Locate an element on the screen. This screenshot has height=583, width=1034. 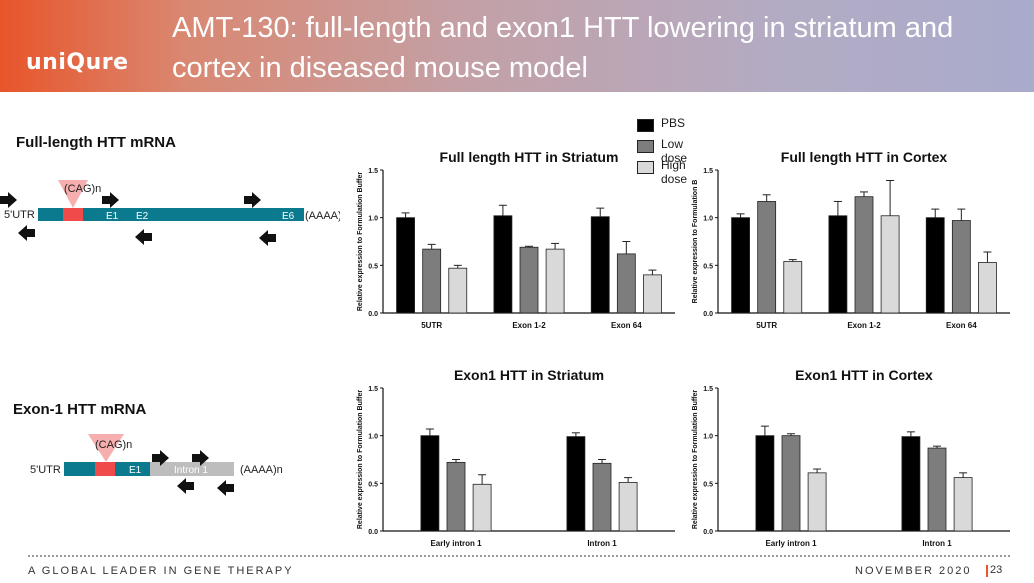
legend-label: Low dose is located at coordinates (674, 151).